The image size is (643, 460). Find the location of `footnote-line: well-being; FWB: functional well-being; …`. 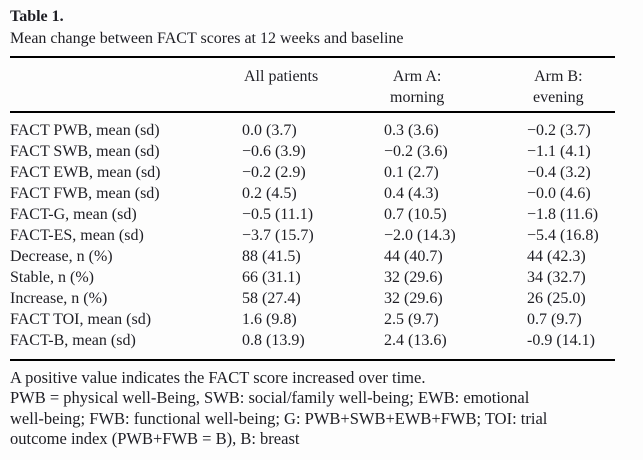

footnote-line: well-being; FWB: functional well-being; … is located at coordinates (279, 418).